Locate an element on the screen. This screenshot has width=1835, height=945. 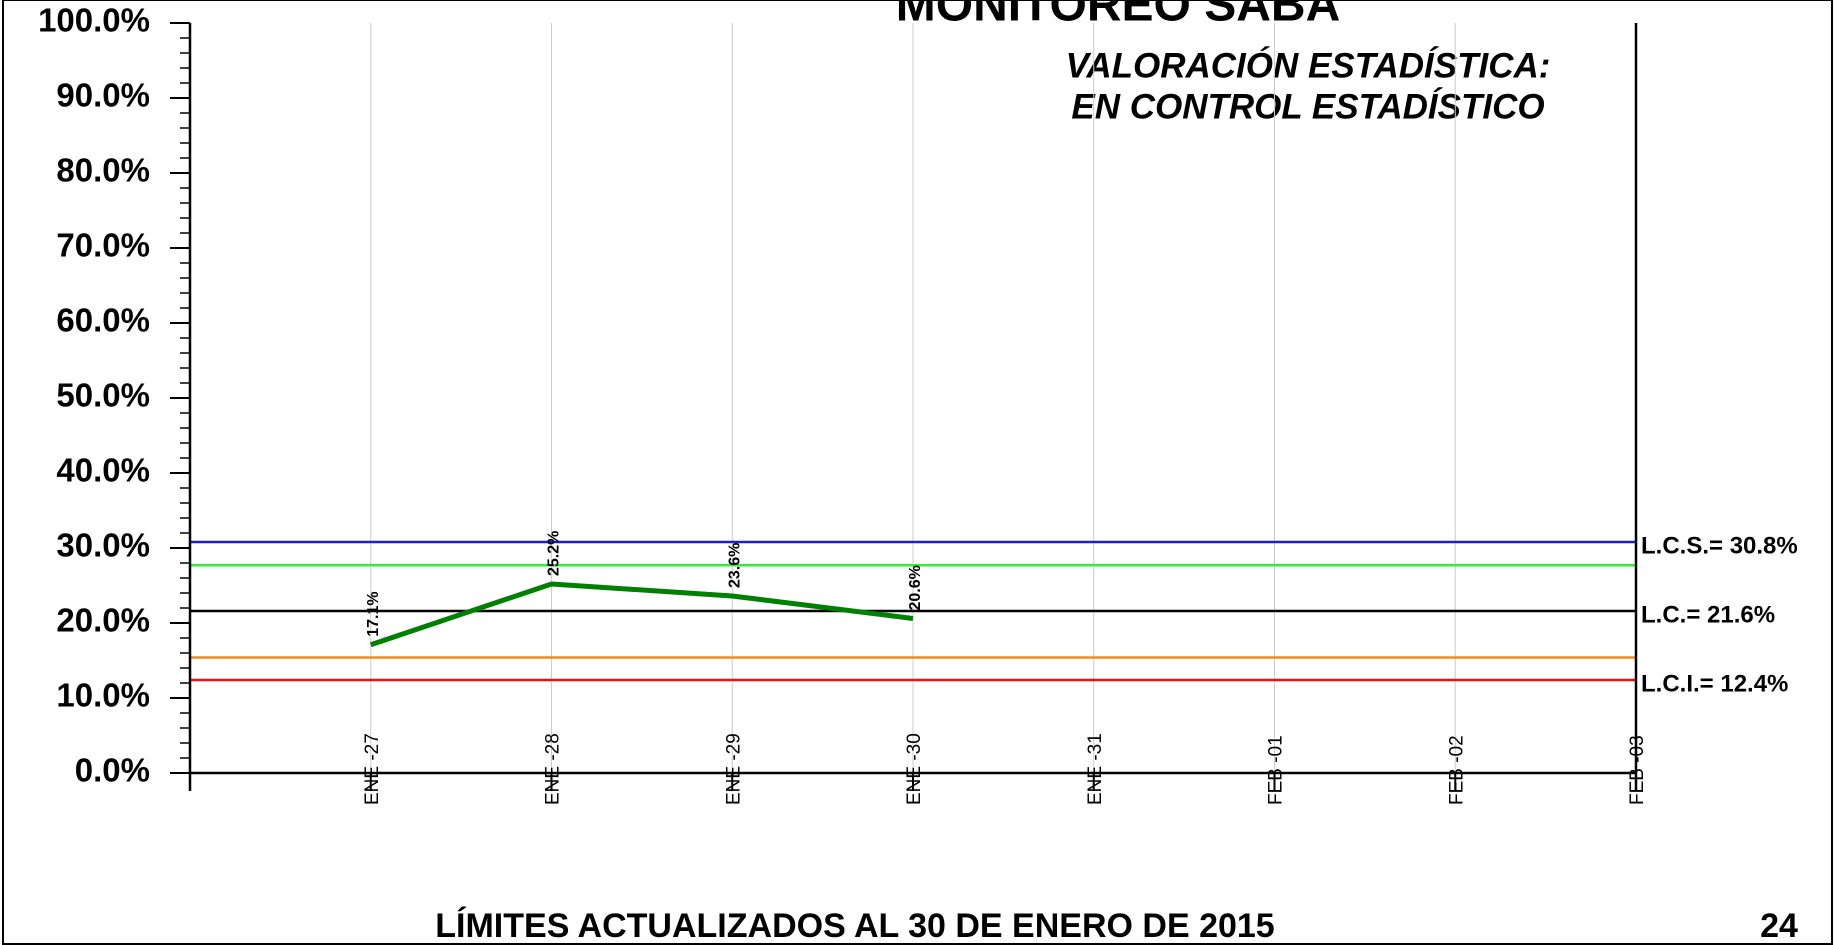
reference-label: L.C.= 21.6% is located at coordinates (1708, 614).